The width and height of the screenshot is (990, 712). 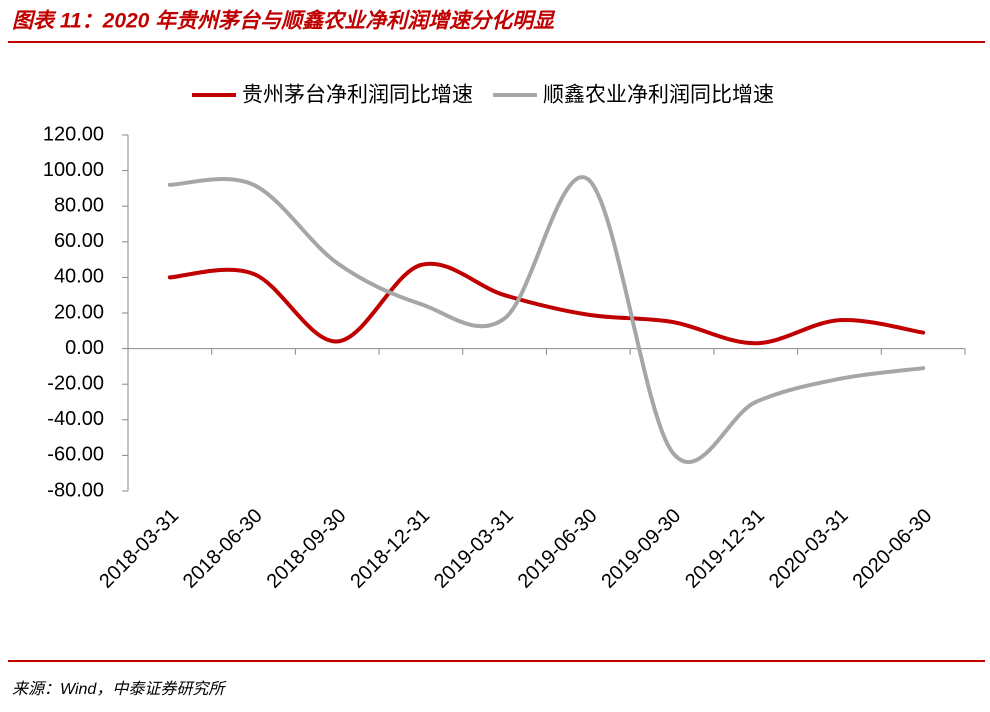 What do you see at coordinates (809, 549) in the screenshot?
I see `x-tick-label: 2020-03-31` at bounding box center [809, 549].